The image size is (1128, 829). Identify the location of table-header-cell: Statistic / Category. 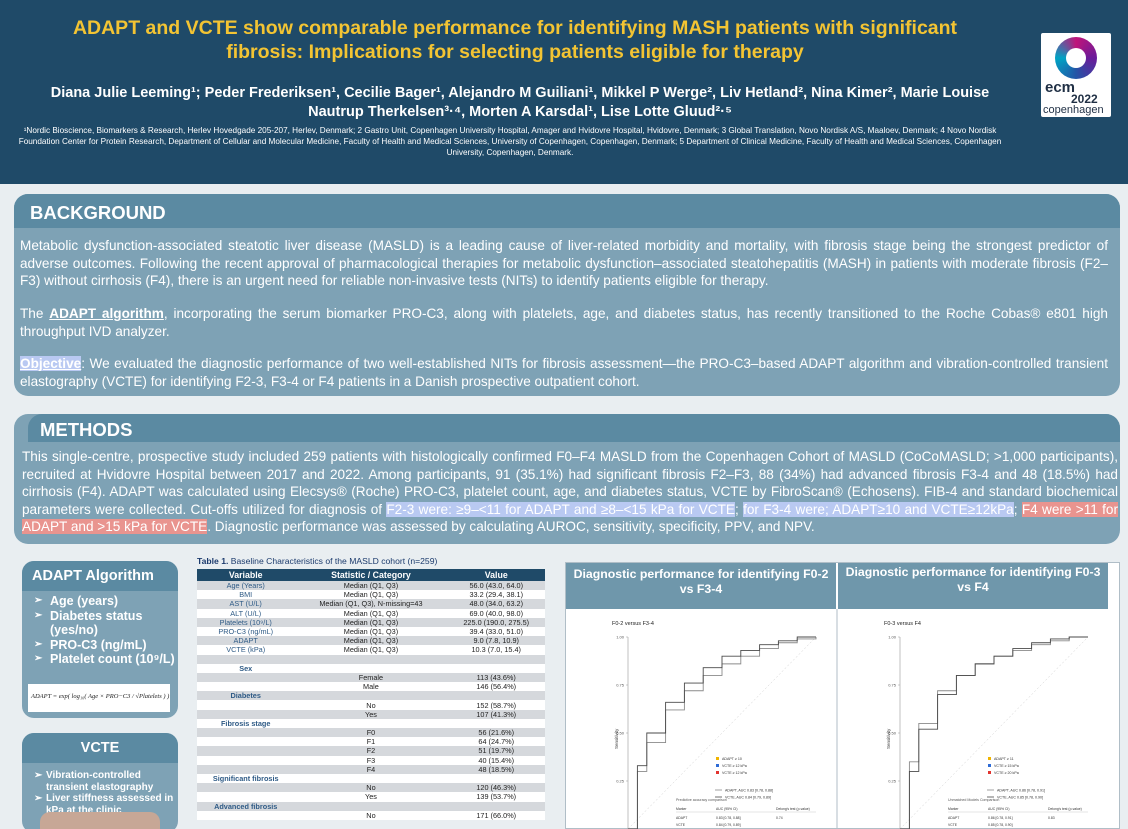
(371, 575).